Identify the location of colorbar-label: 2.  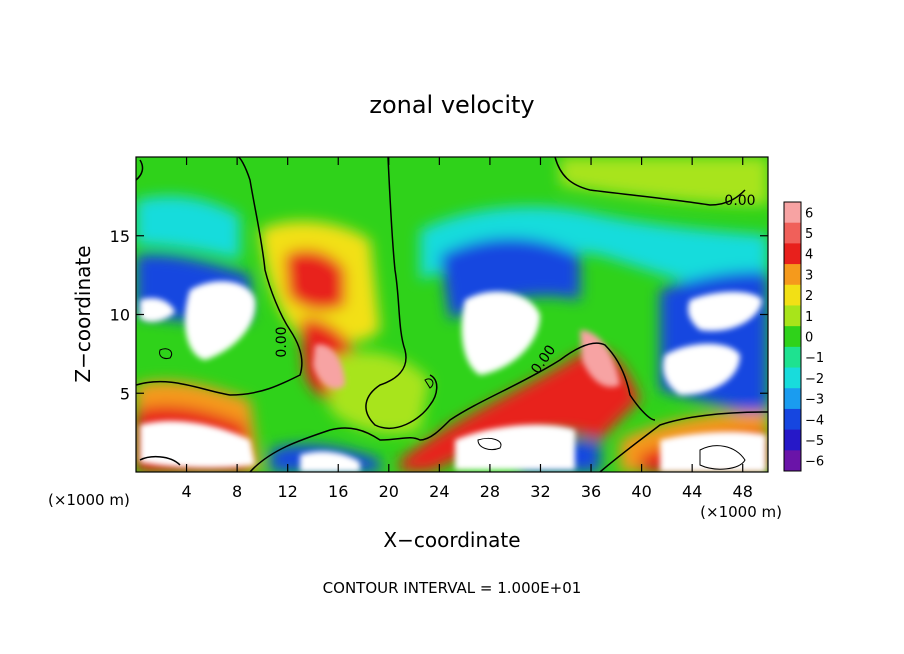
(809, 296).